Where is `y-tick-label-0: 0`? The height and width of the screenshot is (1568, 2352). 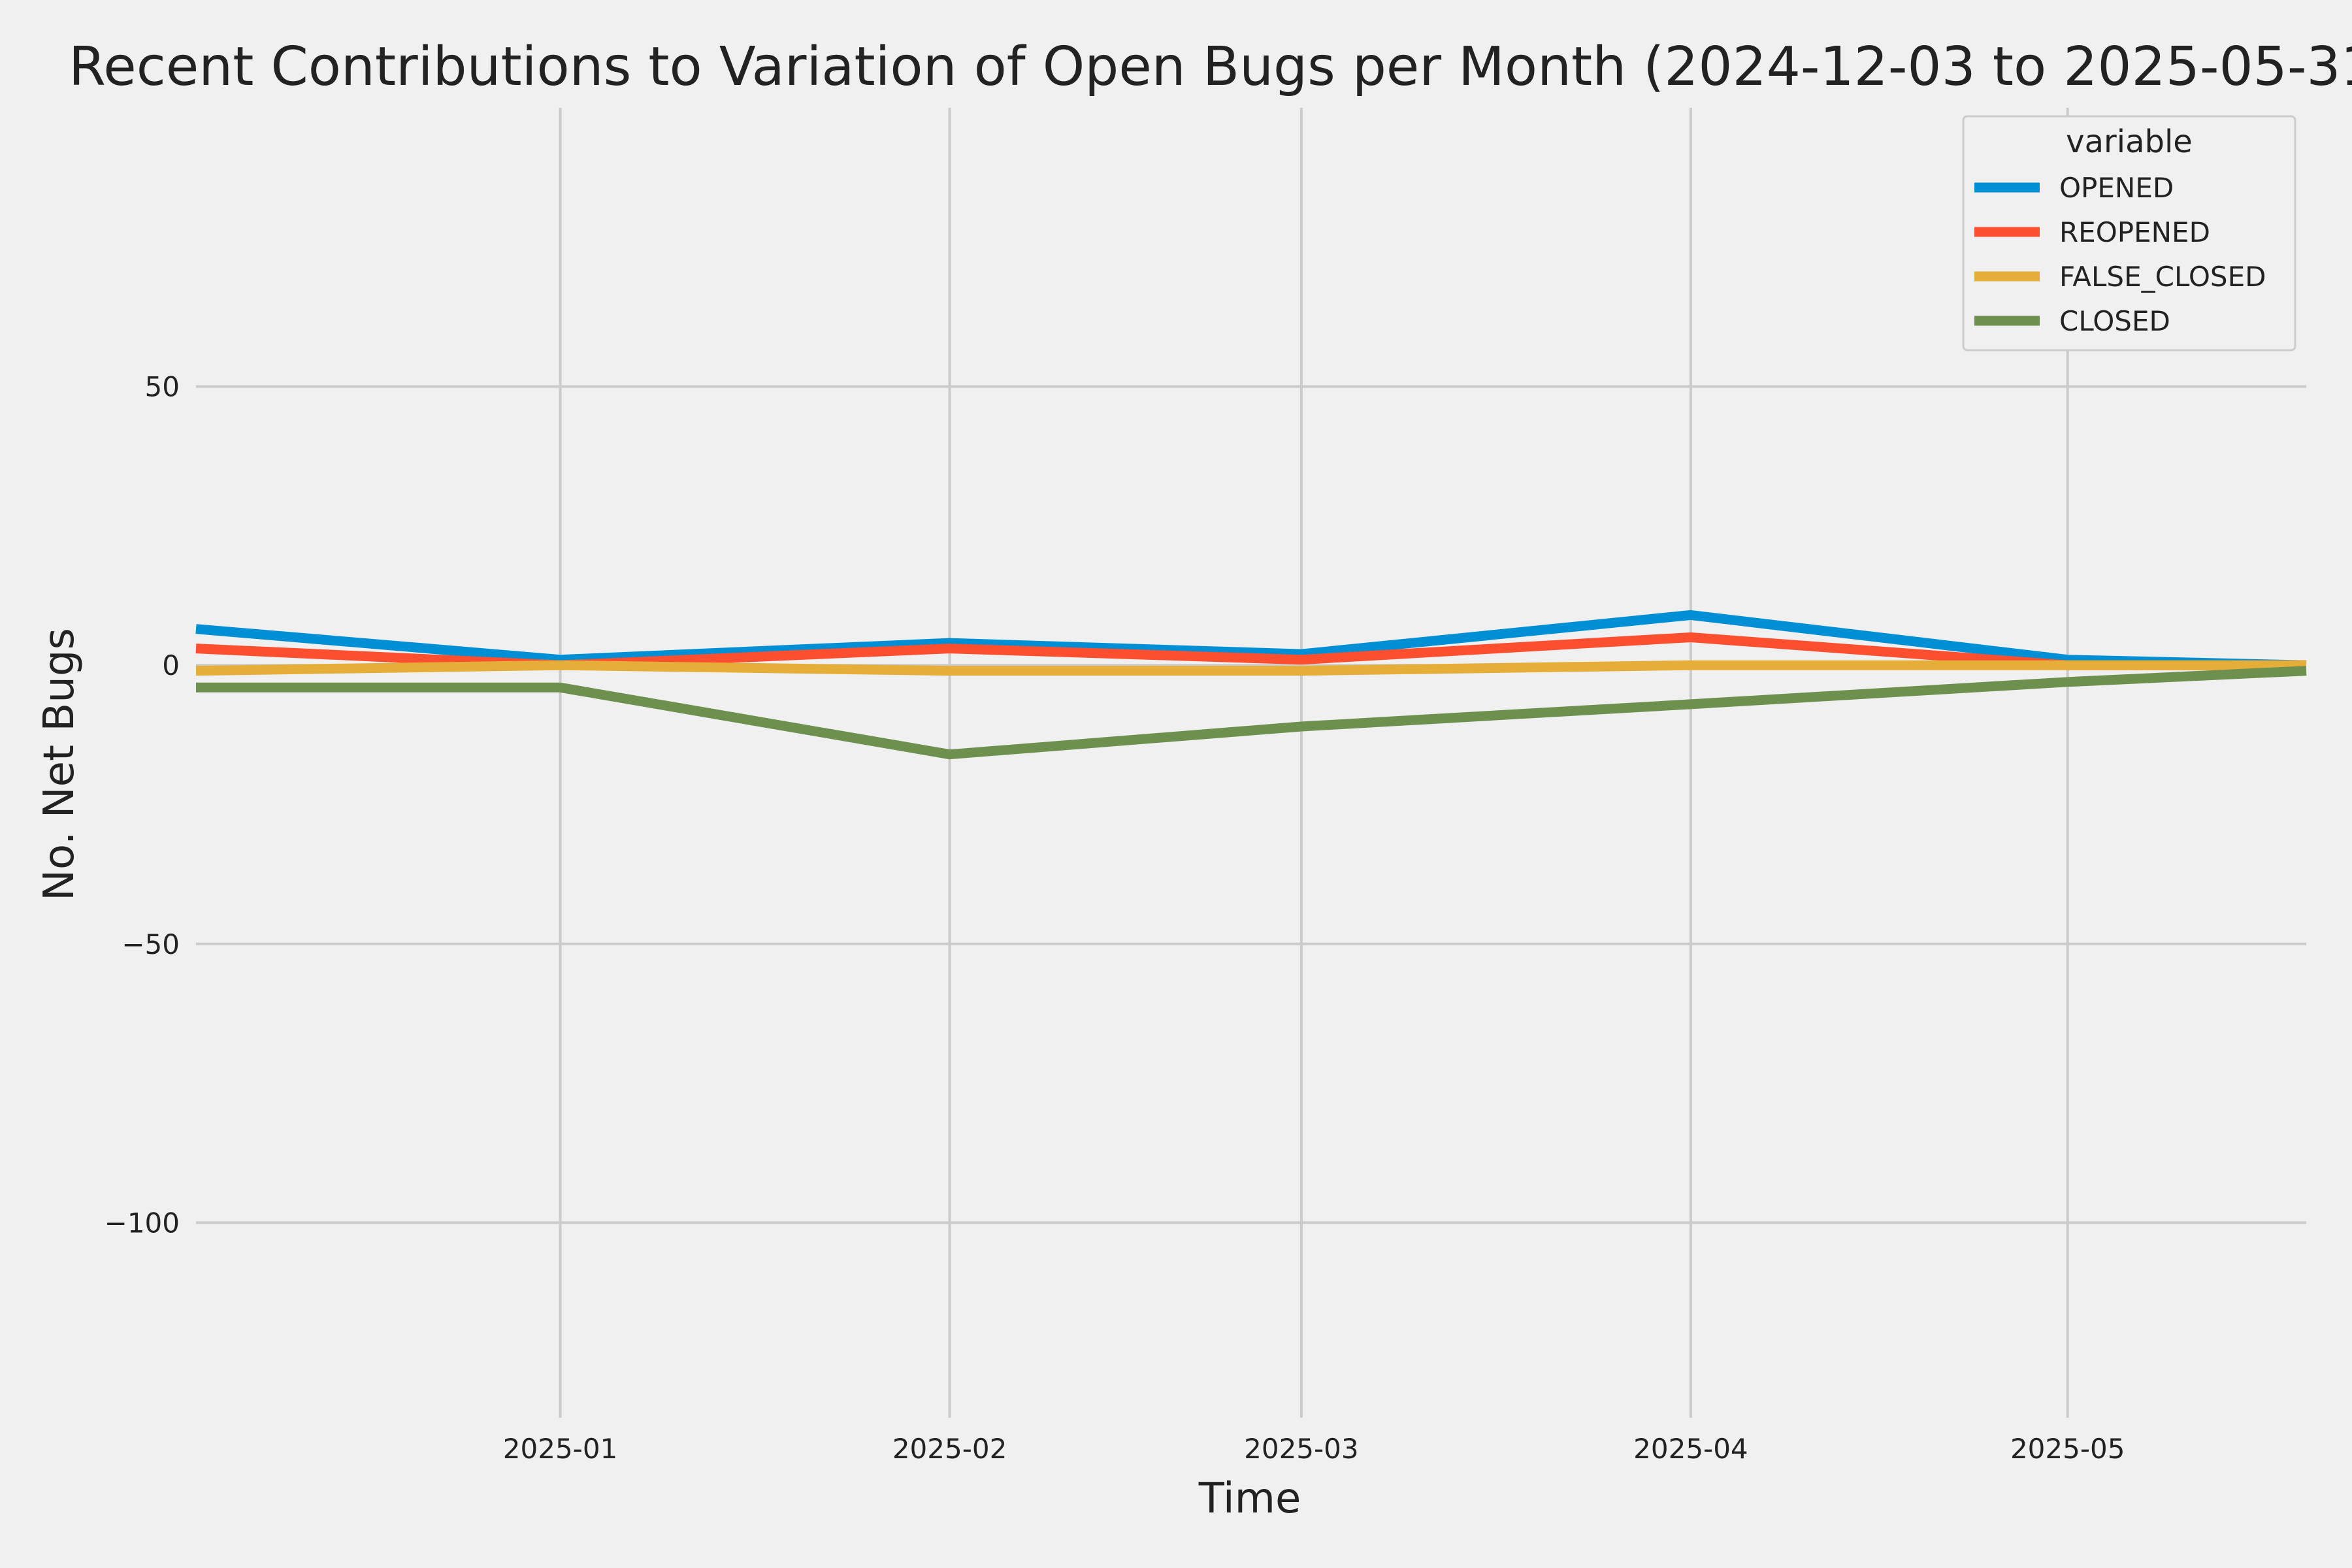
y-tick-label-0: 0 is located at coordinates (171, 665).